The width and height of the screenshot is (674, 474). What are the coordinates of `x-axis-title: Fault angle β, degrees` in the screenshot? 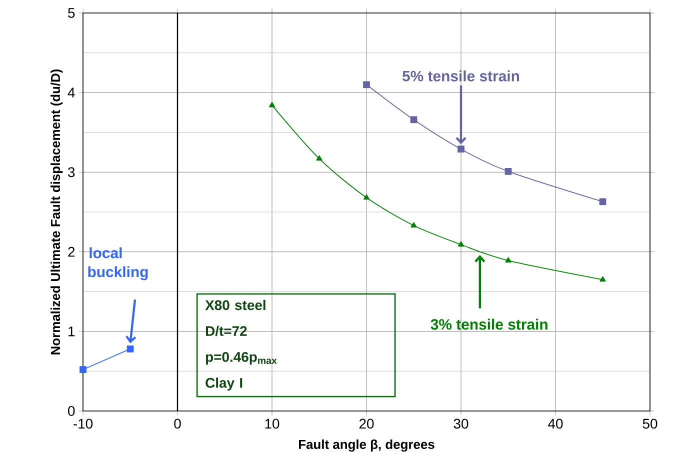 It's located at (366, 445).